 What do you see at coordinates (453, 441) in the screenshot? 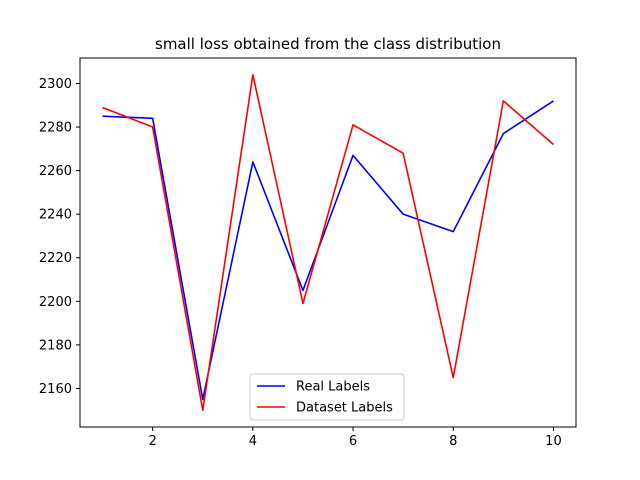
I see `x-tick-label: 8` at bounding box center [453, 441].